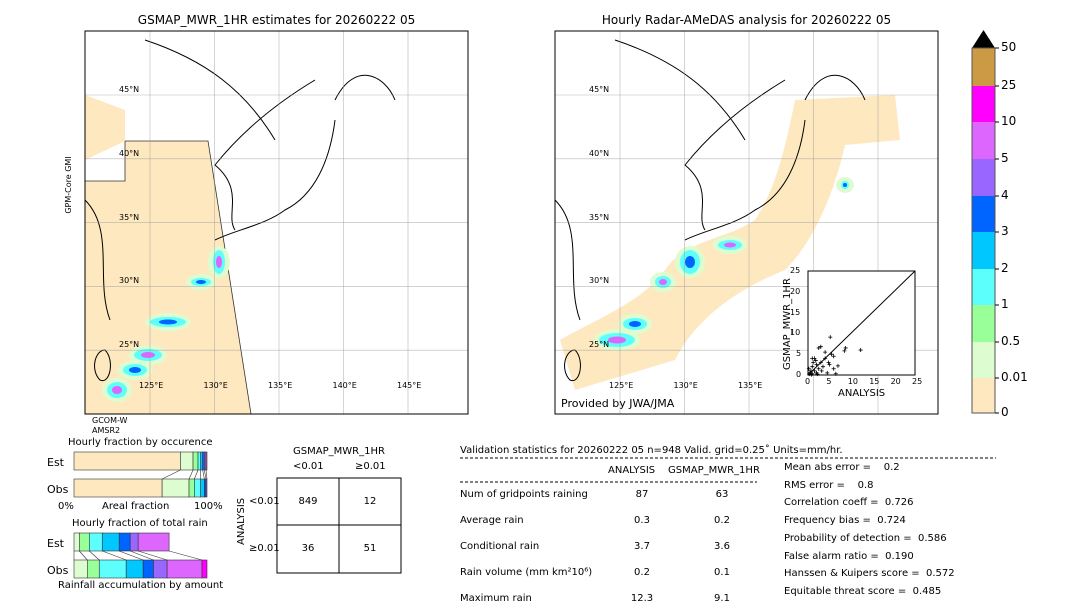 This screenshot has width=1080, height=612. What do you see at coordinates (618, 403) in the screenshot?
I see `data-credit: Provided by JWA/JMA` at bounding box center [618, 403].